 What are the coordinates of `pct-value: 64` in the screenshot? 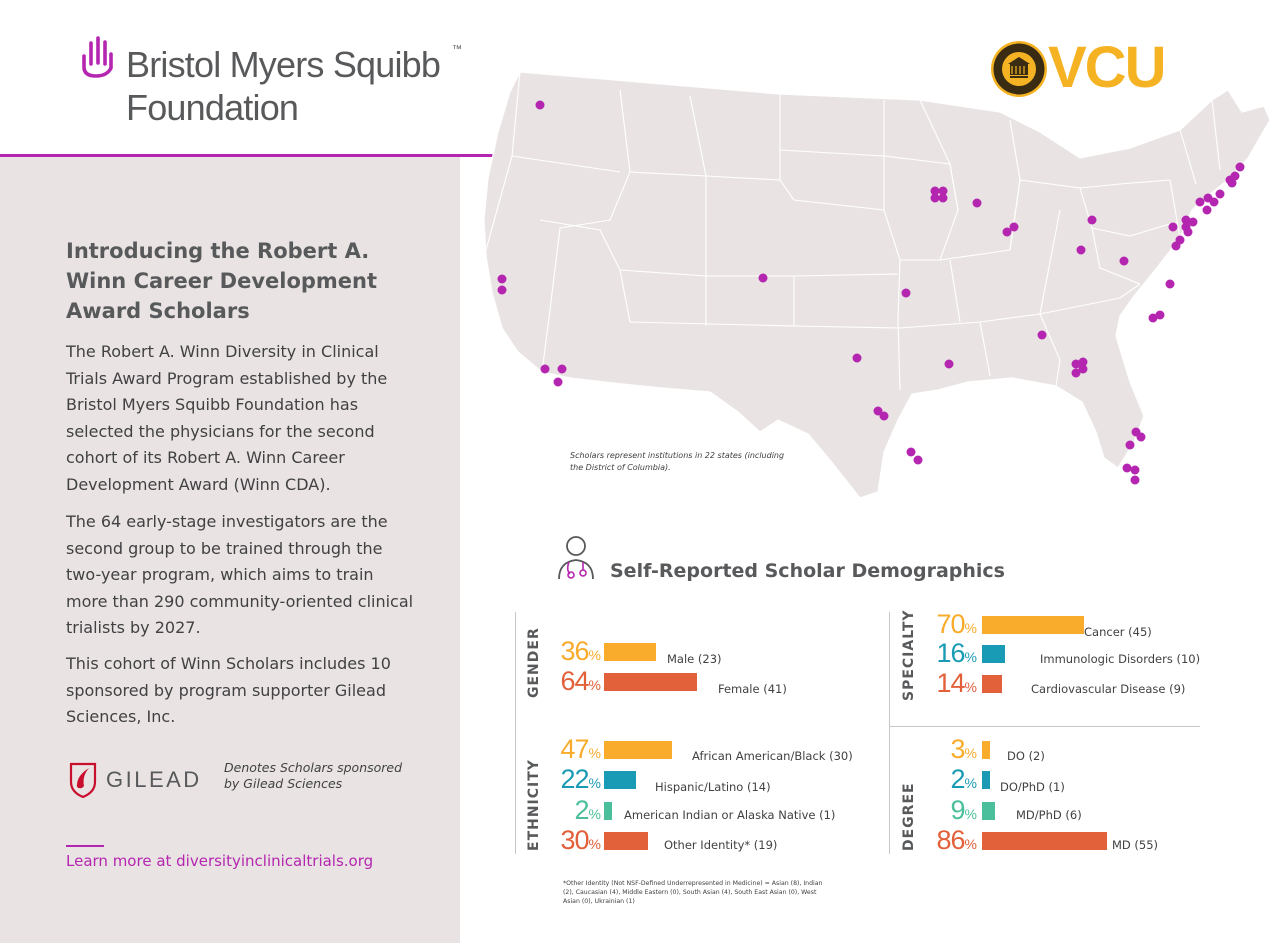 It's located at (575, 681).